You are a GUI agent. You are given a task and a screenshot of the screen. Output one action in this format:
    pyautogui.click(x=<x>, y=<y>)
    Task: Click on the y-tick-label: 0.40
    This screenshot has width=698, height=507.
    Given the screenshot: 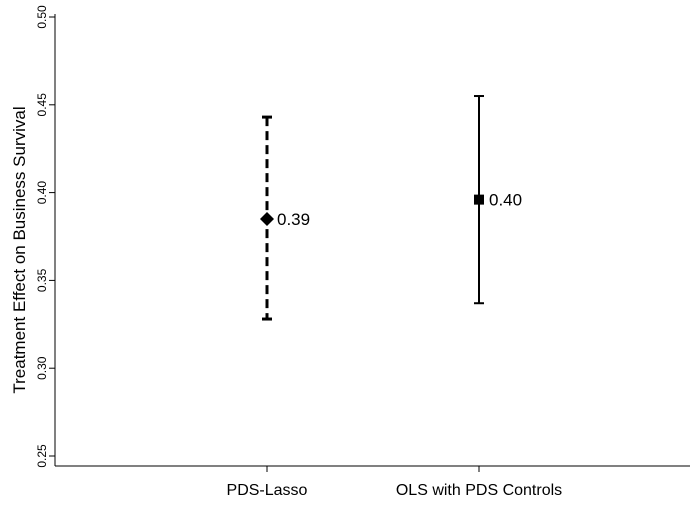 What is the action you would take?
    pyautogui.click(x=42, y=193)
    